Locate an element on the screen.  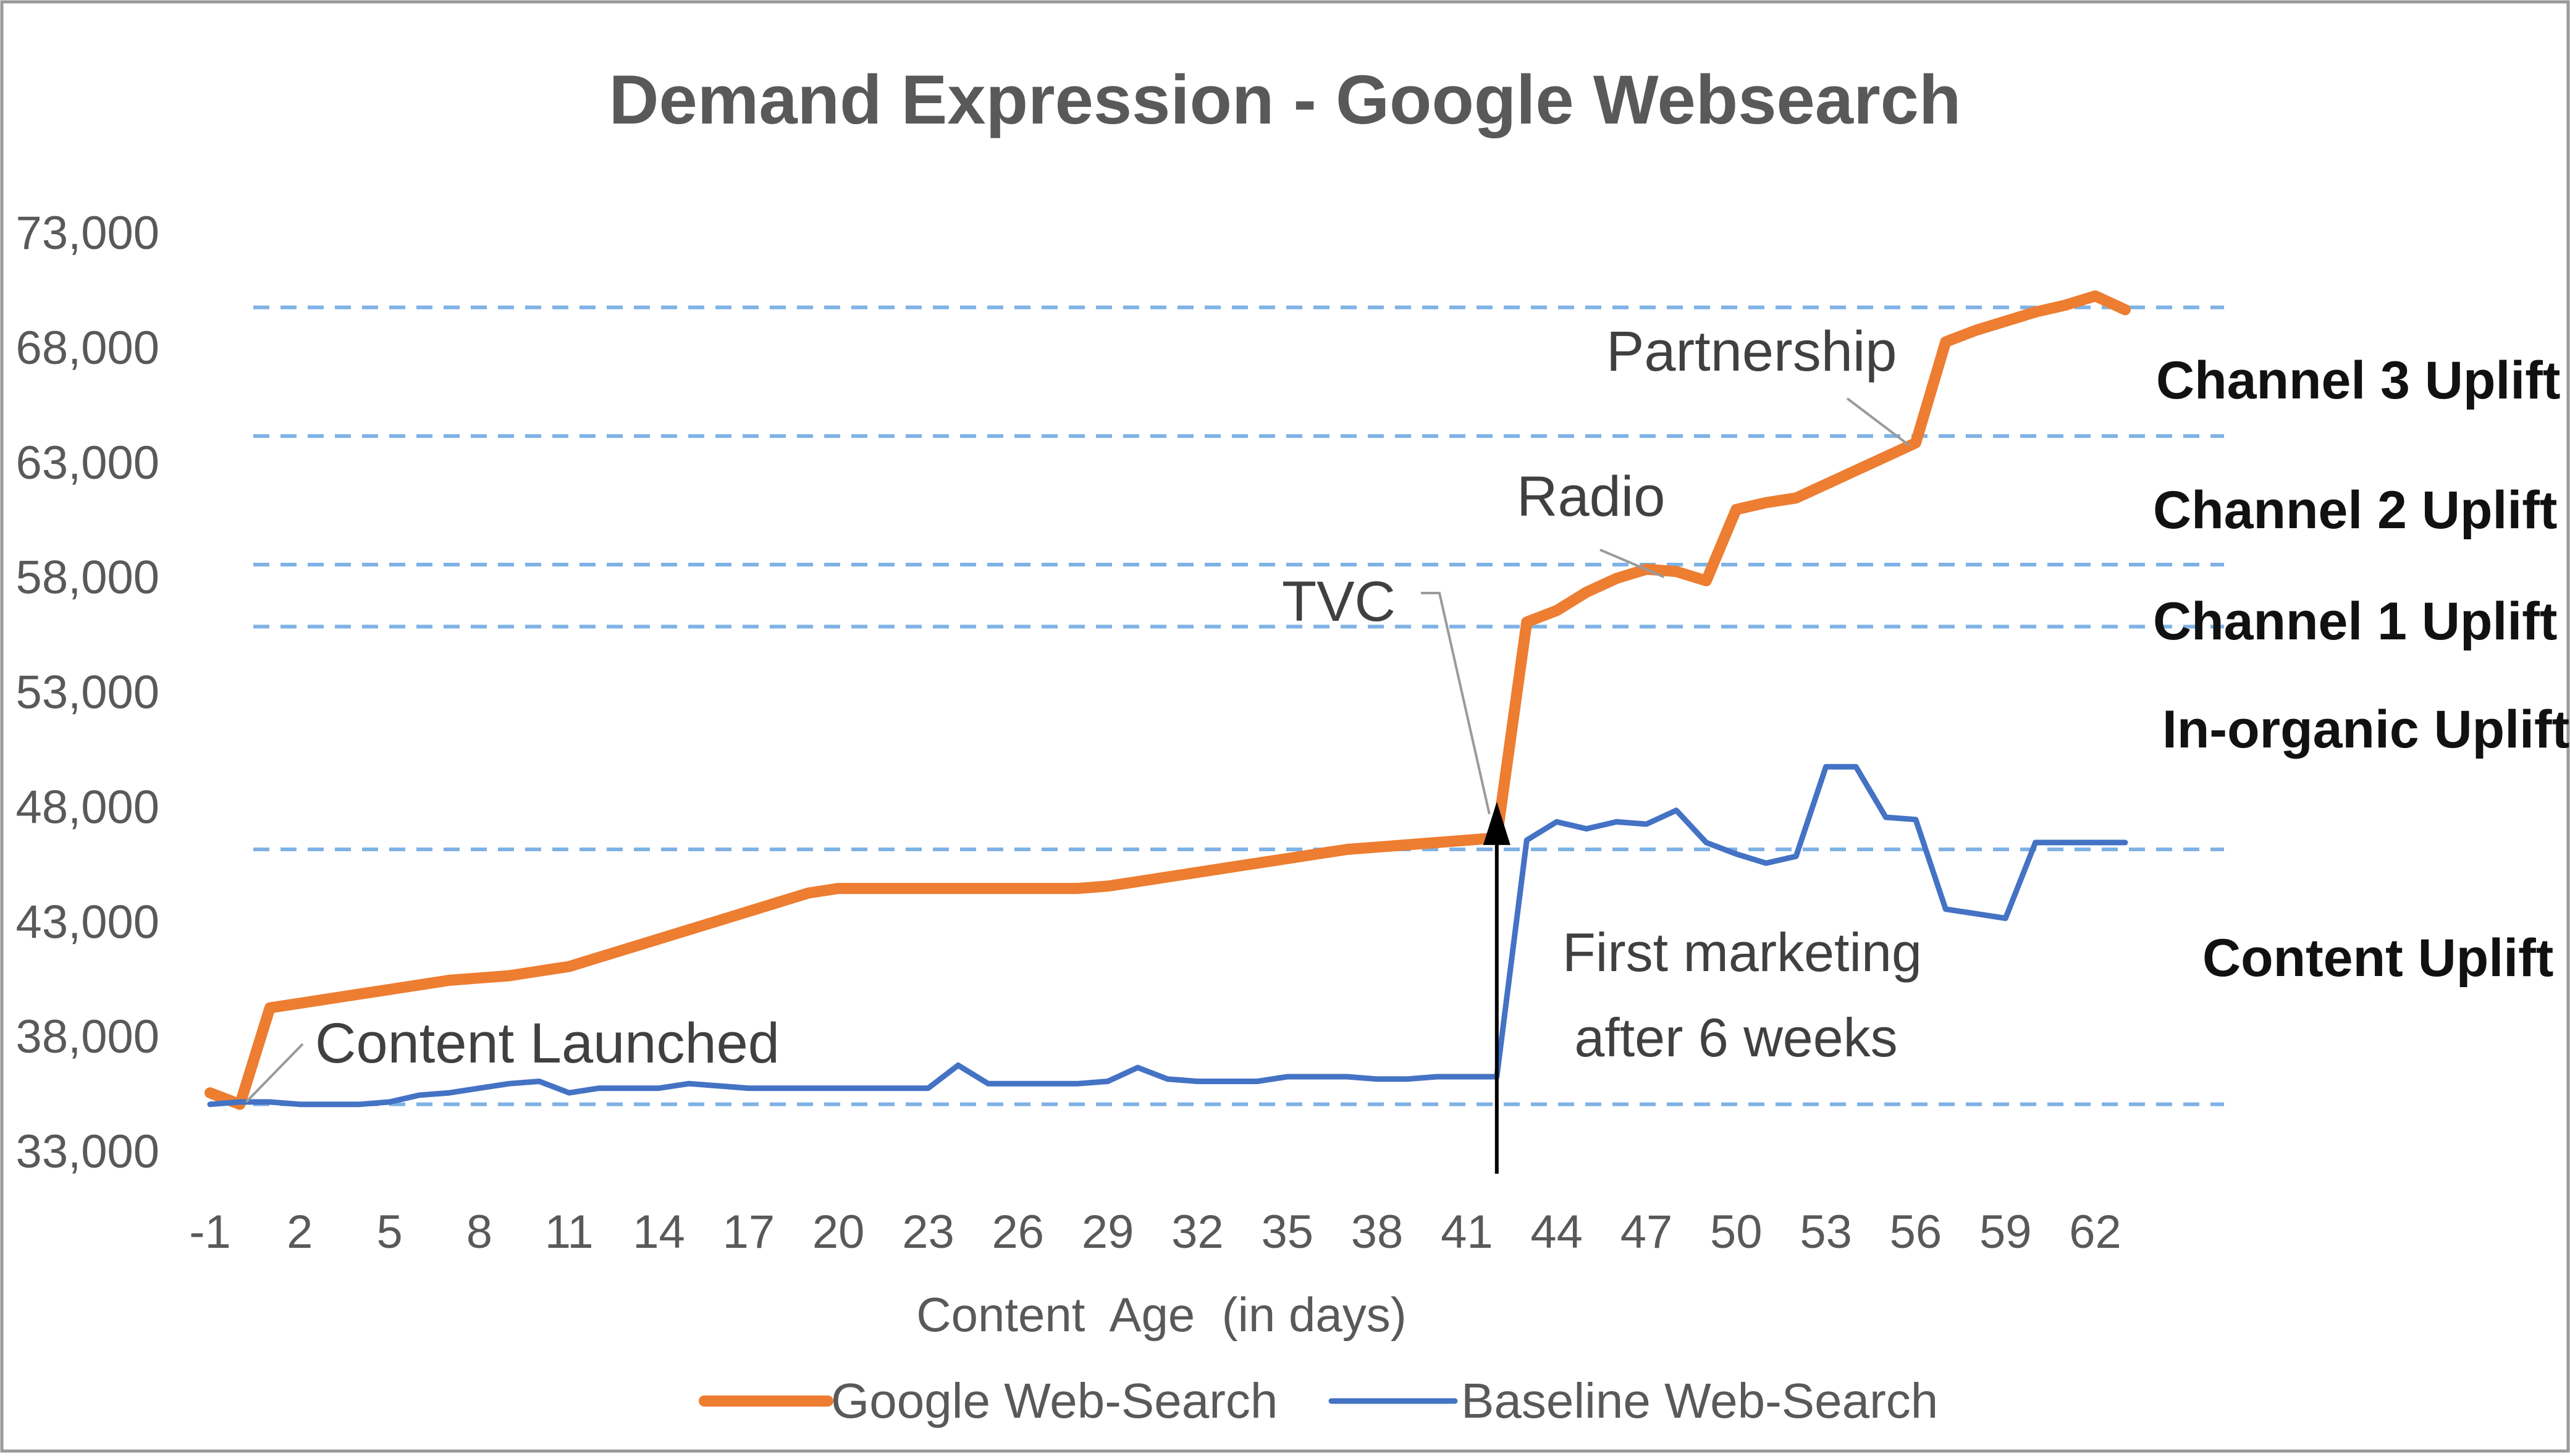
legend-label: Baseline Web-Search is located at coordinates (1699, 1400).